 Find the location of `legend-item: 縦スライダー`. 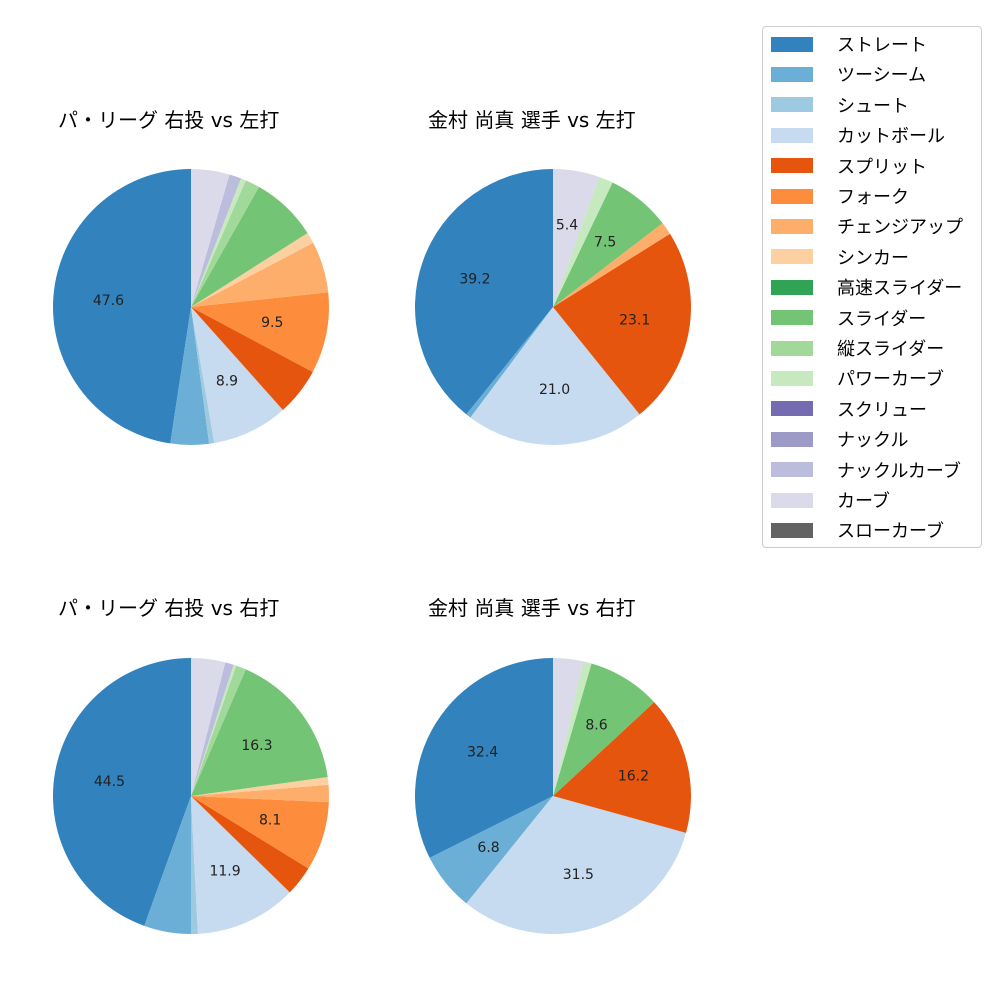

legend-item: 縦スライダー is located at coordinates (857, 348).